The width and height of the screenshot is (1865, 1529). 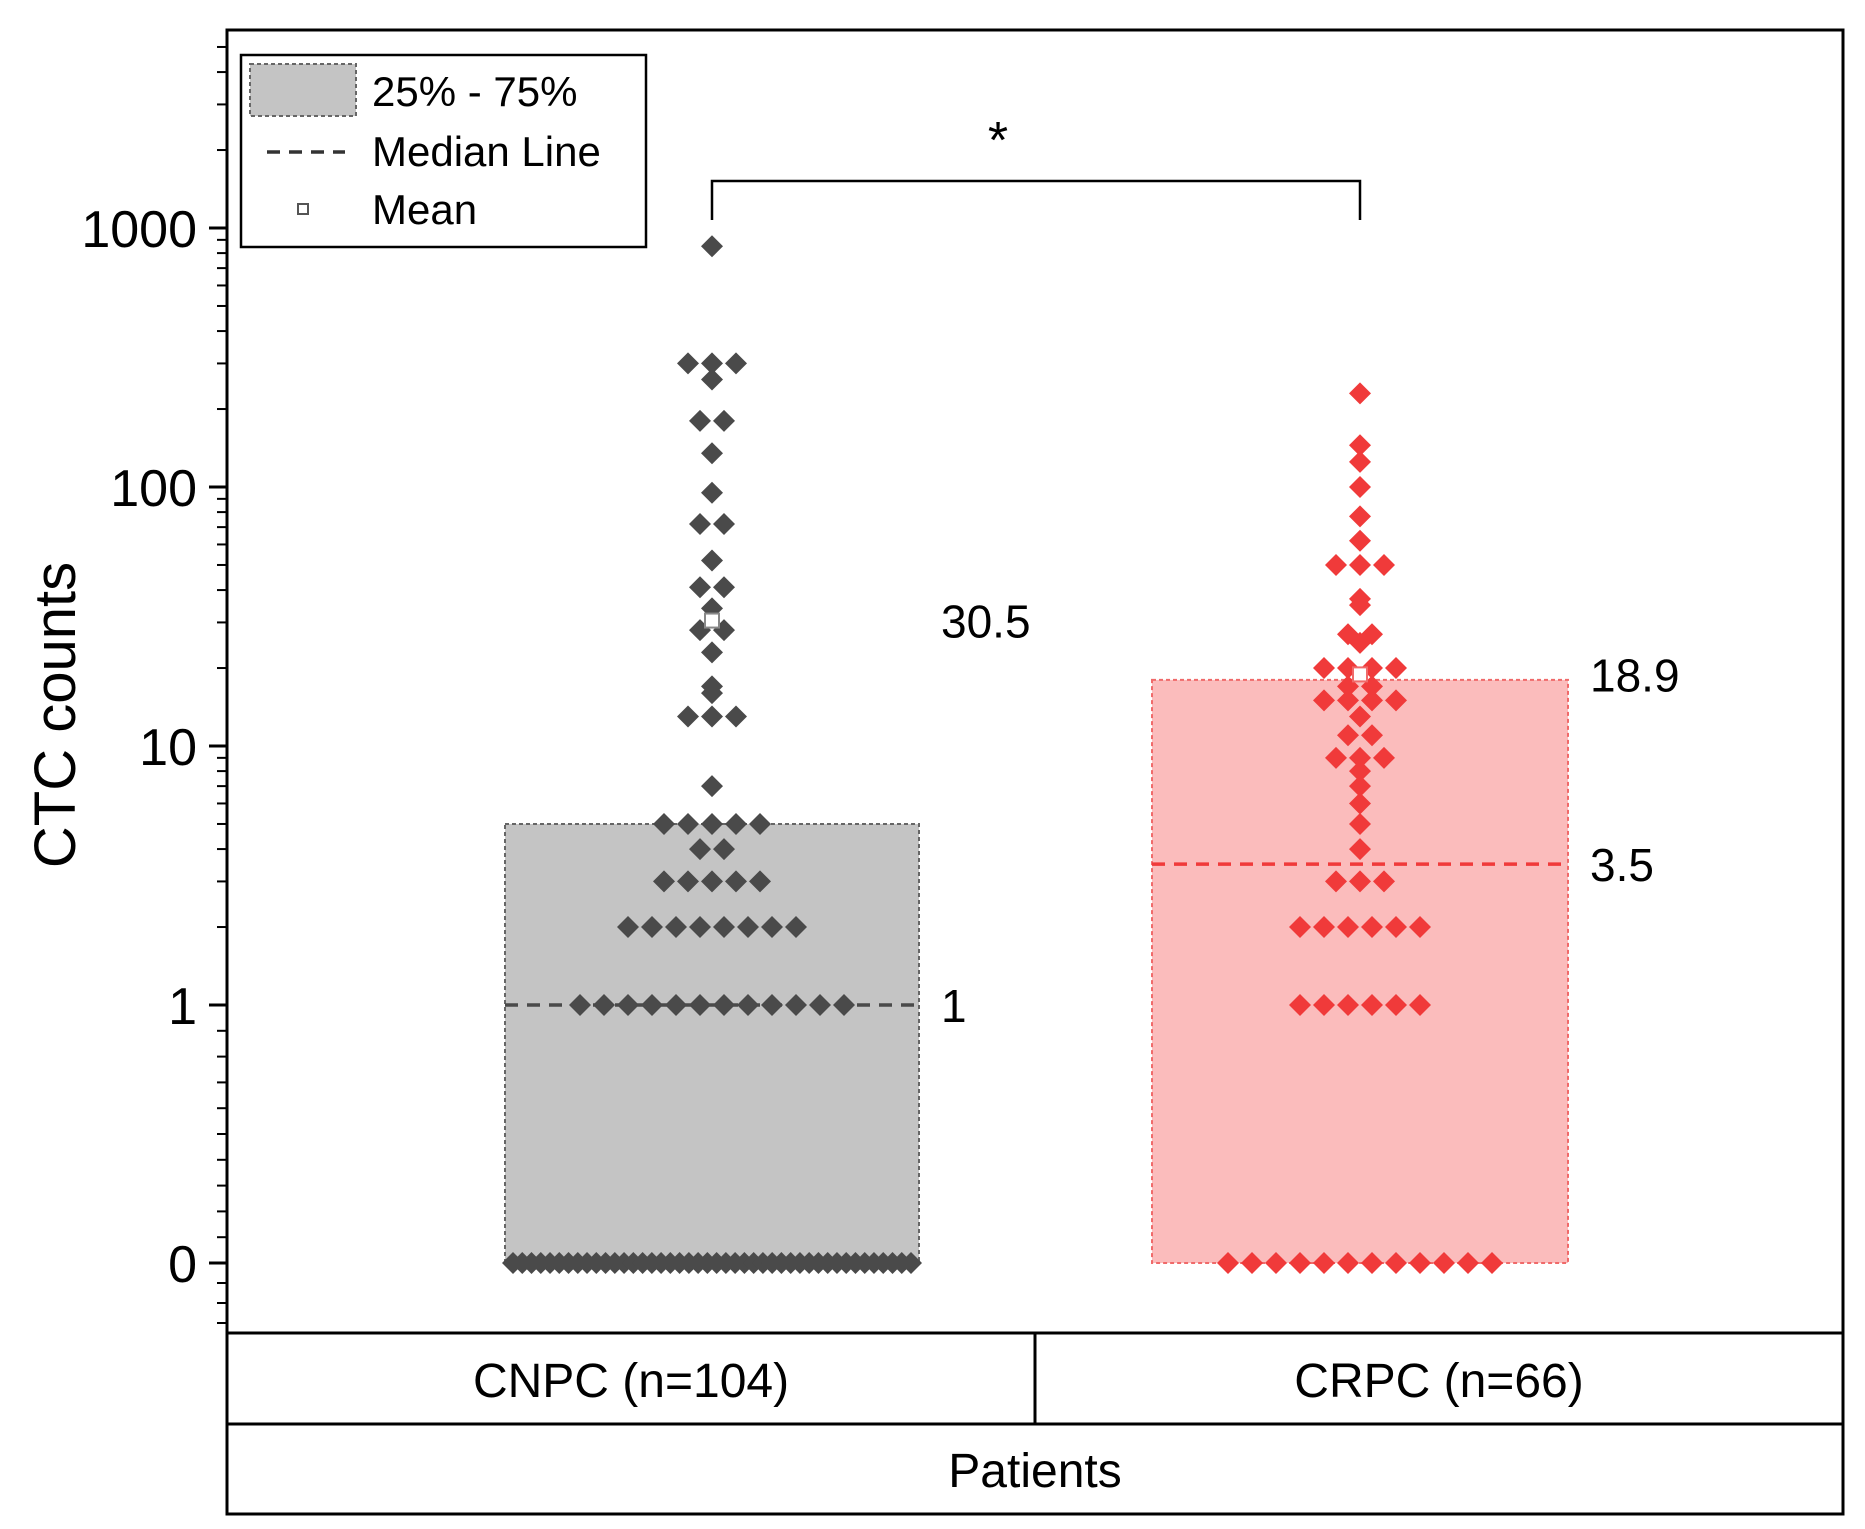 What do you see at coordinates (1635, 675) in the screenshot?
I see `mean-value-label: 18.9` at bounding box center [1635, 675].